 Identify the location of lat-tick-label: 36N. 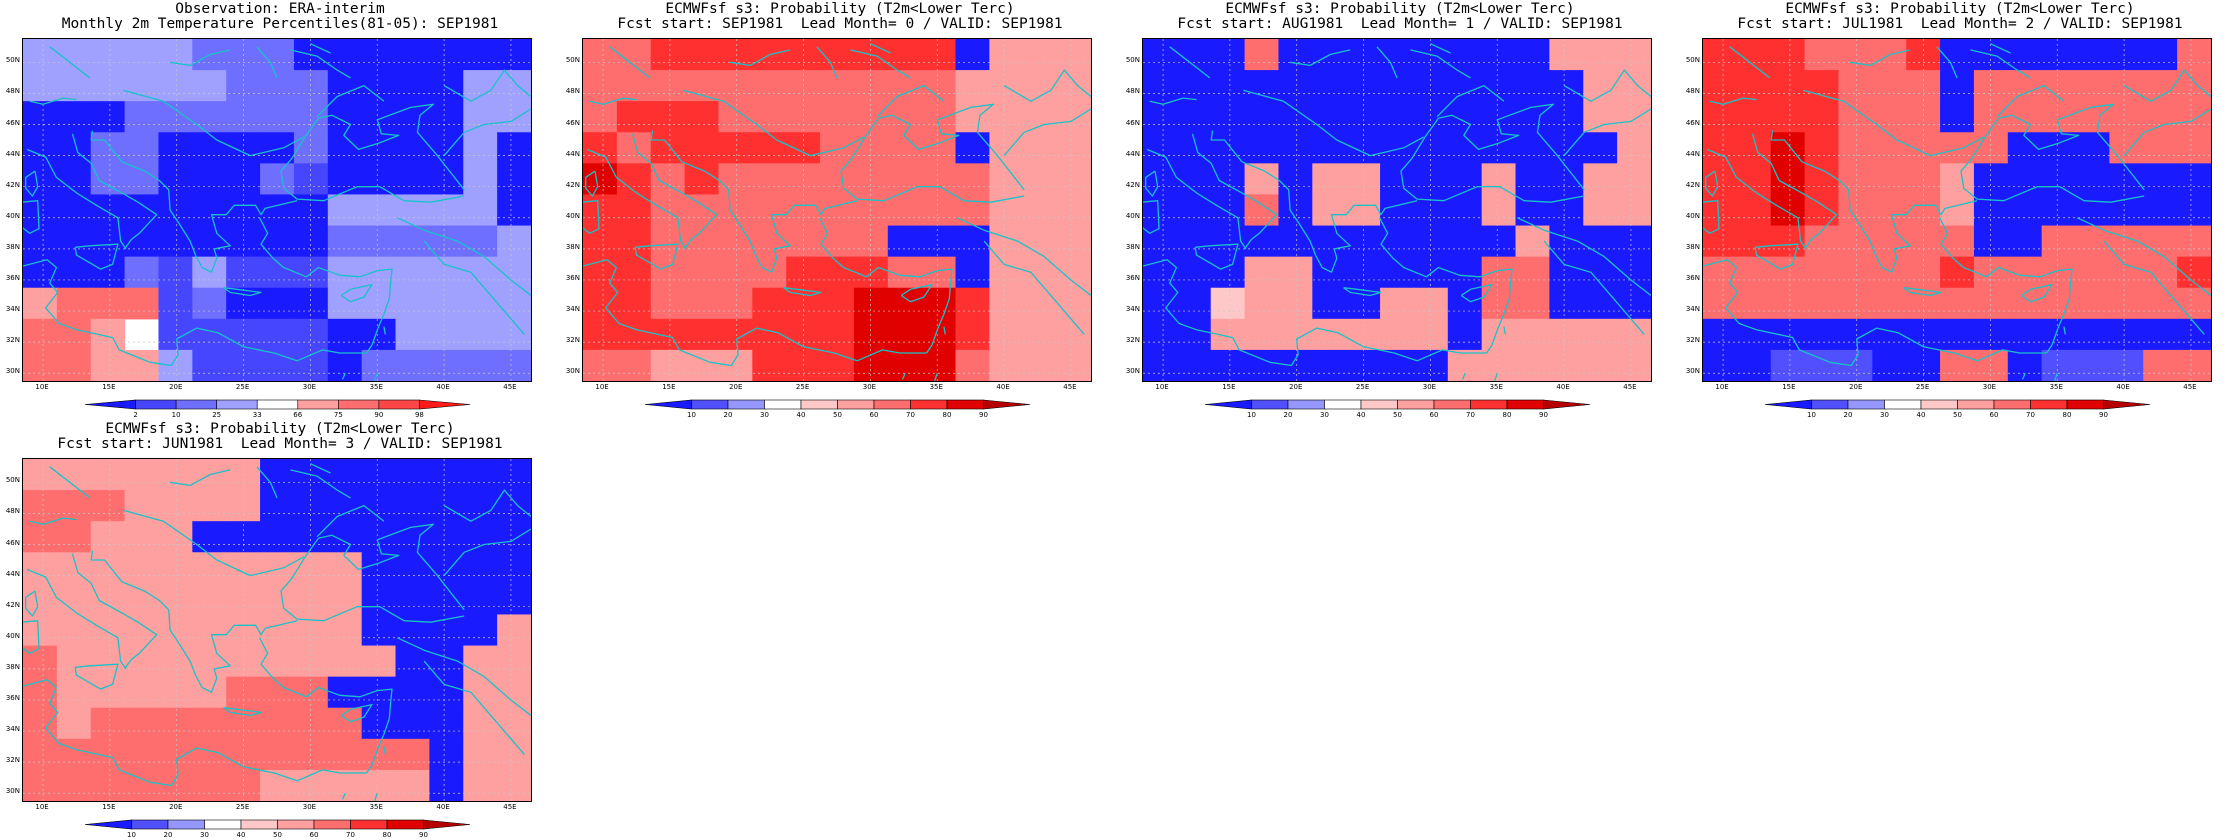
(572, 277).